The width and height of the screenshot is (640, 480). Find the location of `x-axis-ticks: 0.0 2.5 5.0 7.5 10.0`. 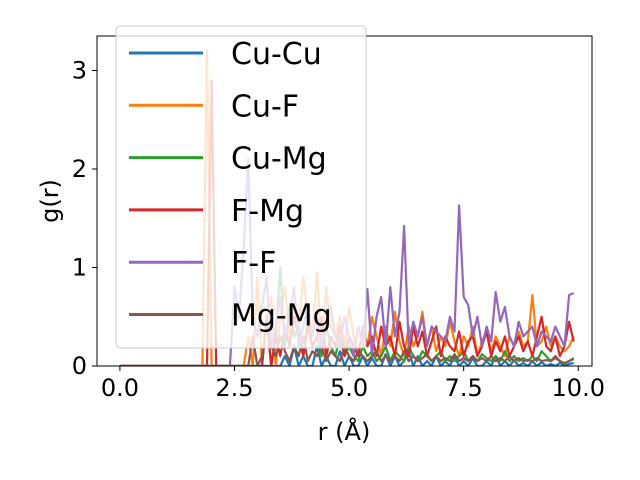

x-axis-ticks: 0.0 2.5 5.0 7.5 10.0 is located at coordinates (353, 384).